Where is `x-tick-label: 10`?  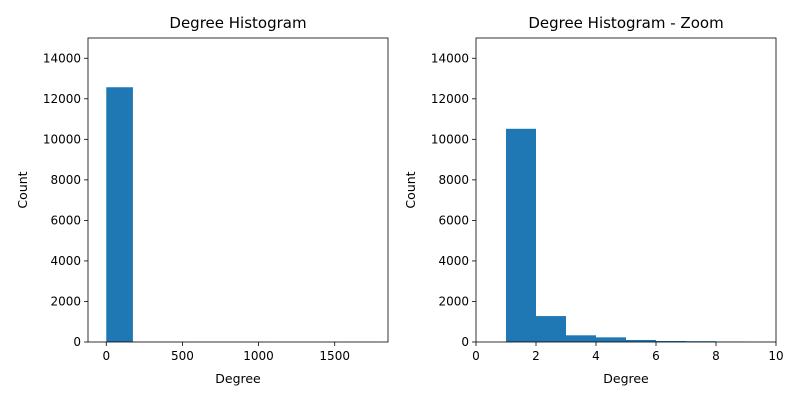
x-tick-label: 10 is located at coordinates (775, 356).